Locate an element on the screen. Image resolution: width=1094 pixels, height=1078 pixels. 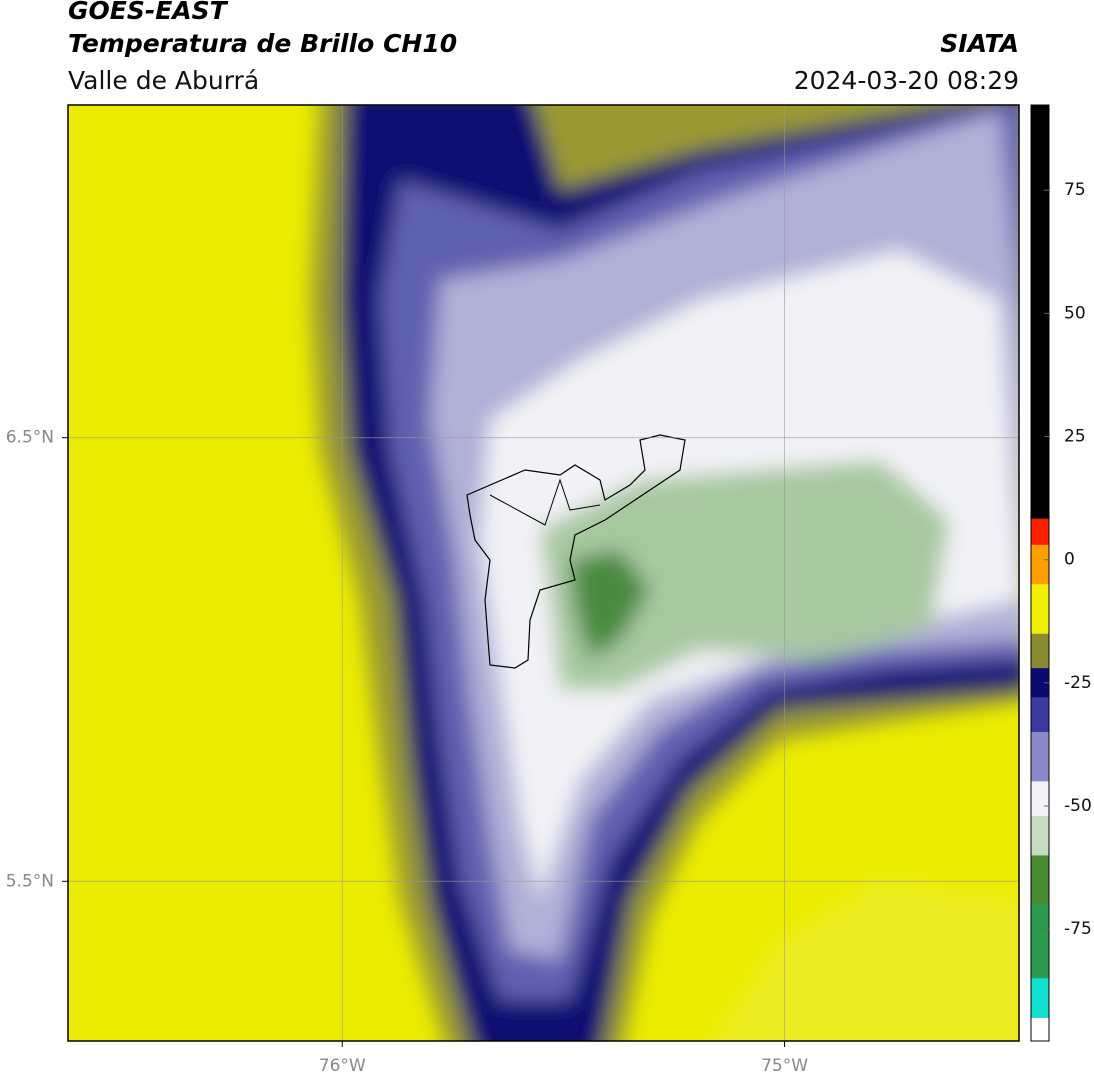
colorbar-tick-label: 25 is located at coordinates (1075, 437).